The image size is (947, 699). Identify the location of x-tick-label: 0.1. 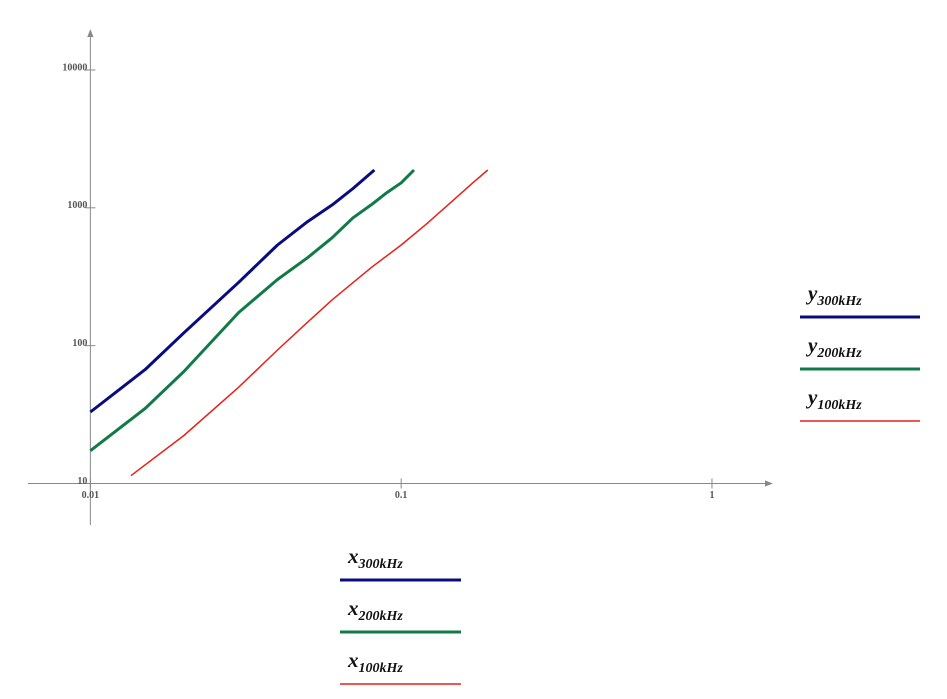
(401, 495).